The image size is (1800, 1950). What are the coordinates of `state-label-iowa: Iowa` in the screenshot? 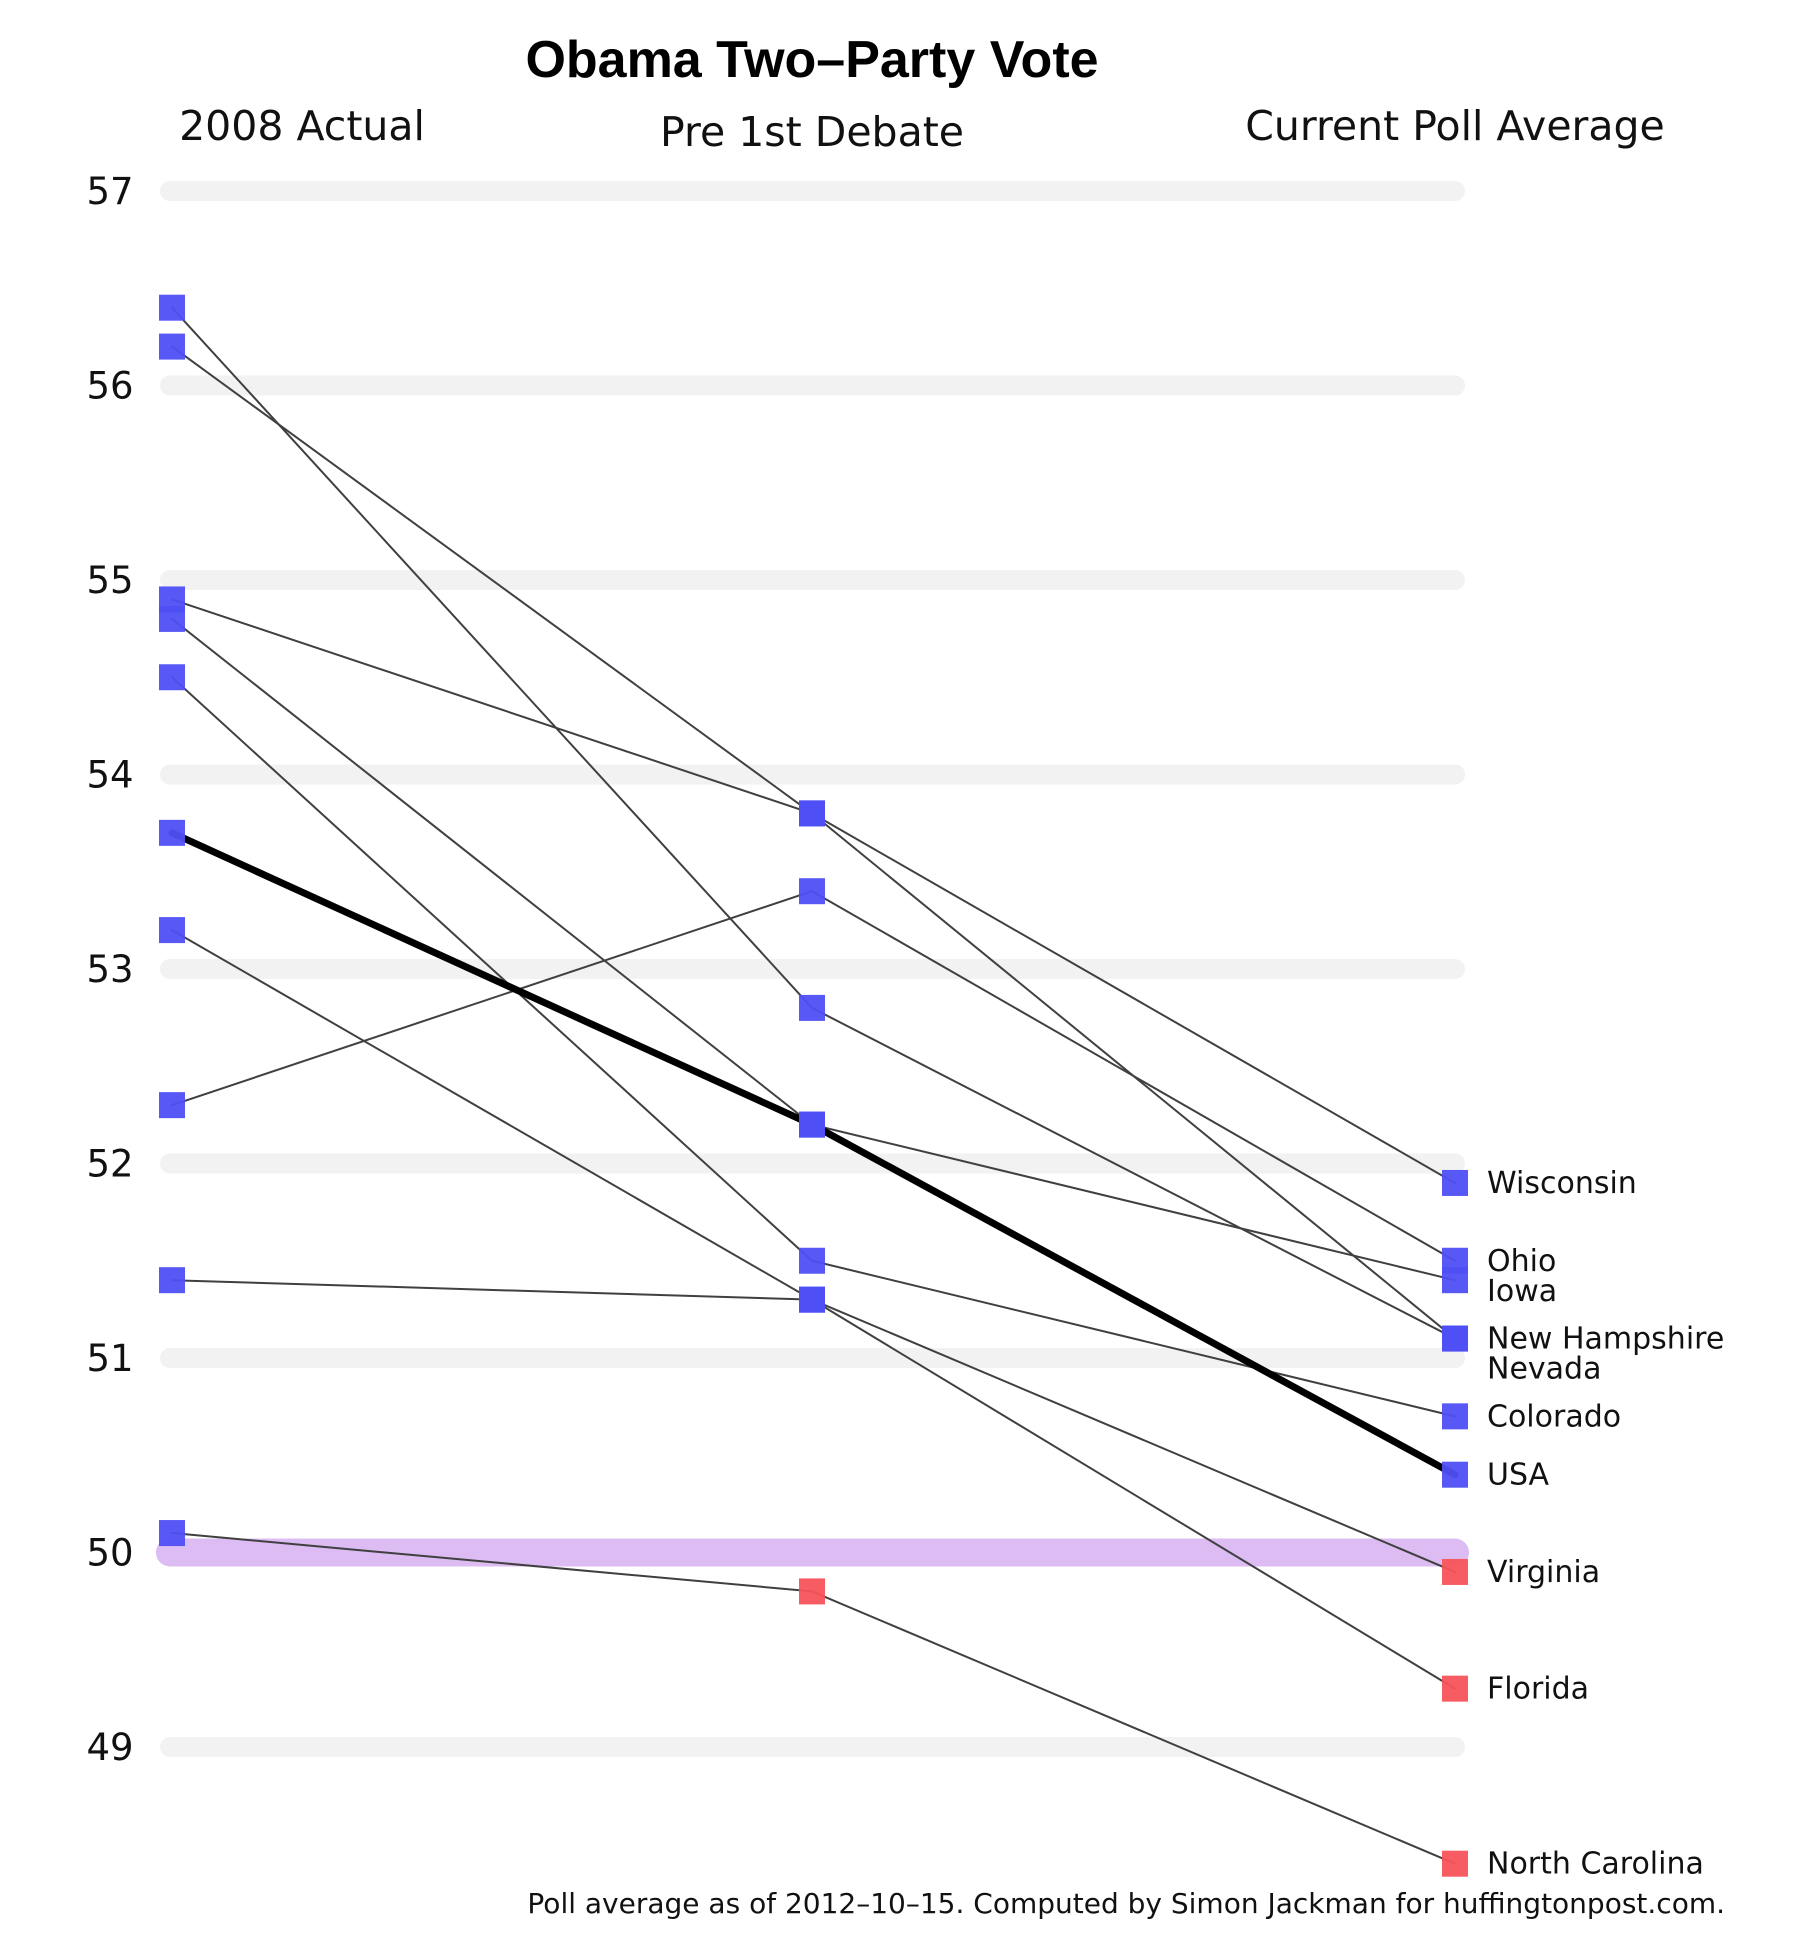 It's located at (1522, 1291).